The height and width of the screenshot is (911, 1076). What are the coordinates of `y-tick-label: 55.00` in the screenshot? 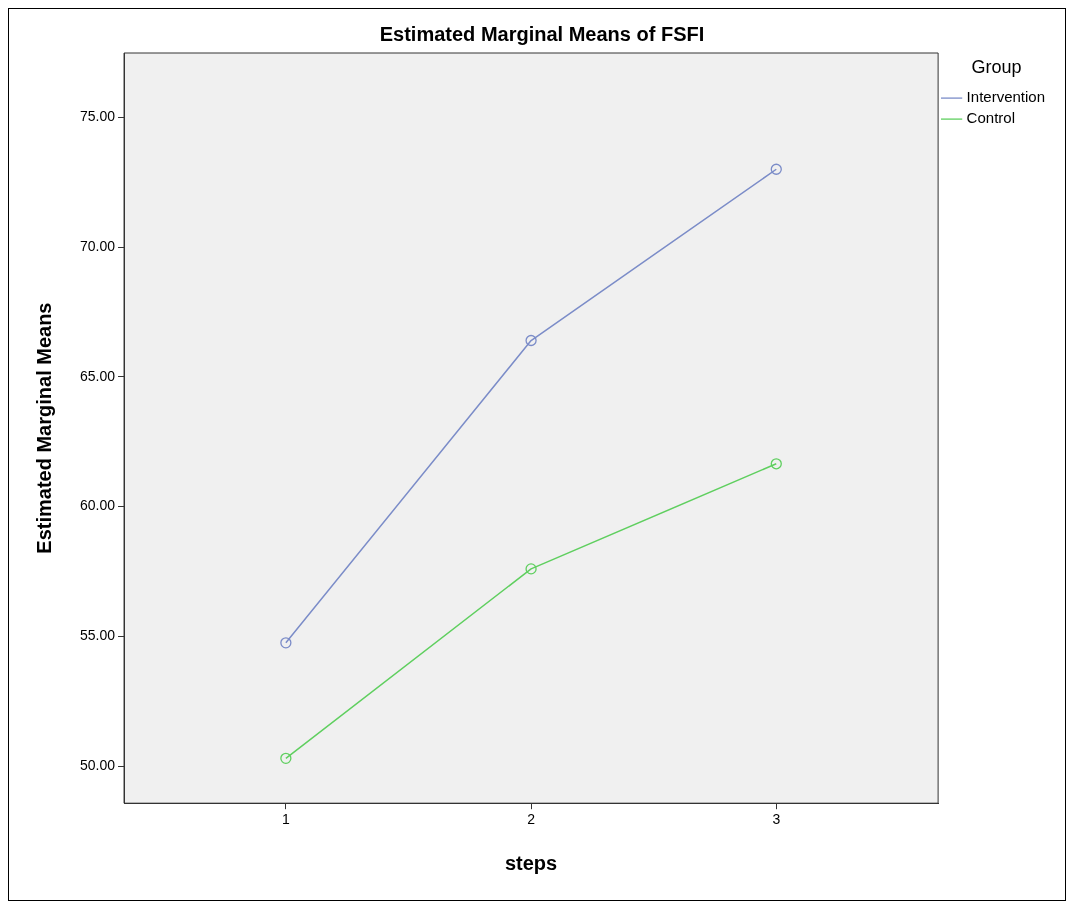 It's located at (97, 635).